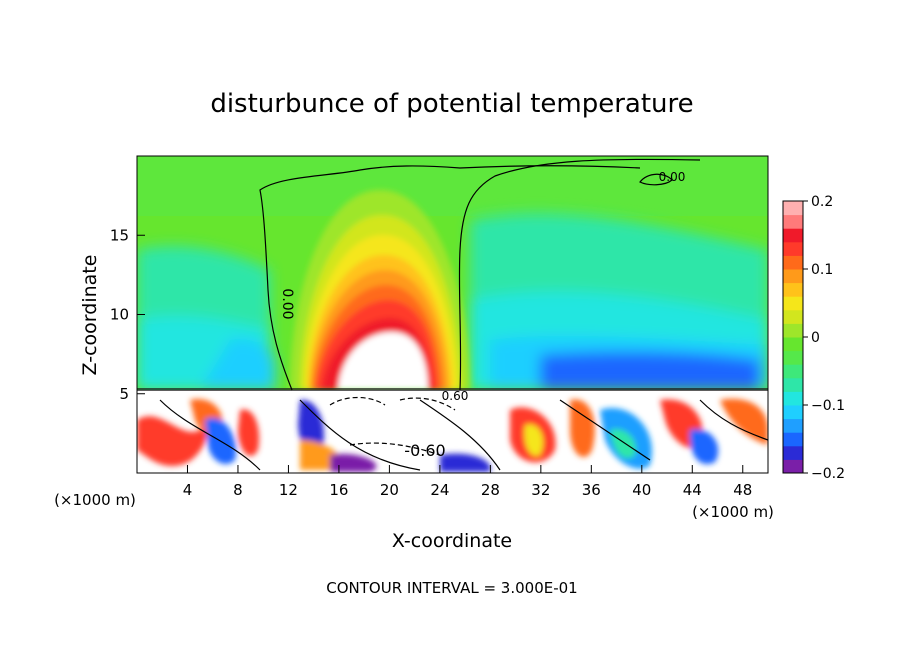 Image resolution: width=904 pixels, height=654 pixels. What do you see at coordinates (828, 474) in the screenshot?
I see `colorbar-tick-label: −0.2` at bounding box center [828, 474].